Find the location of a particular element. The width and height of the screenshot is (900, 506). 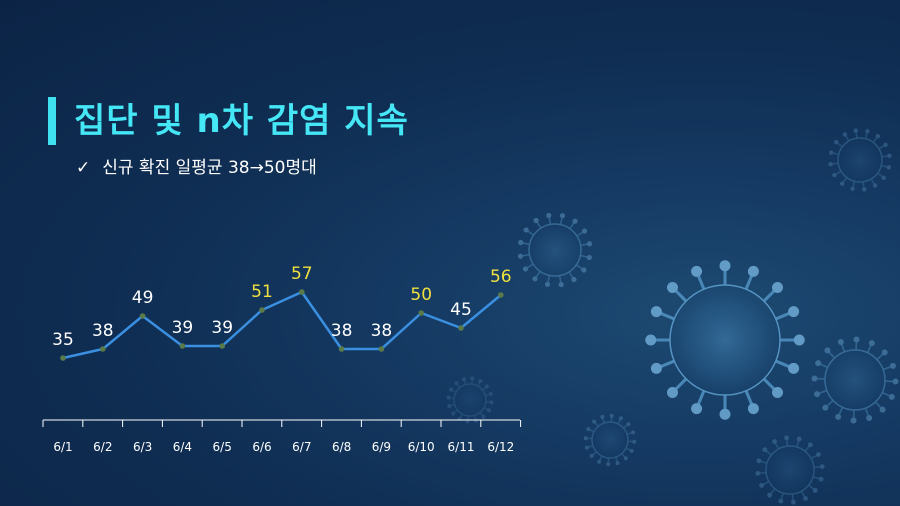

series-line is located at coordinates (282, 325).